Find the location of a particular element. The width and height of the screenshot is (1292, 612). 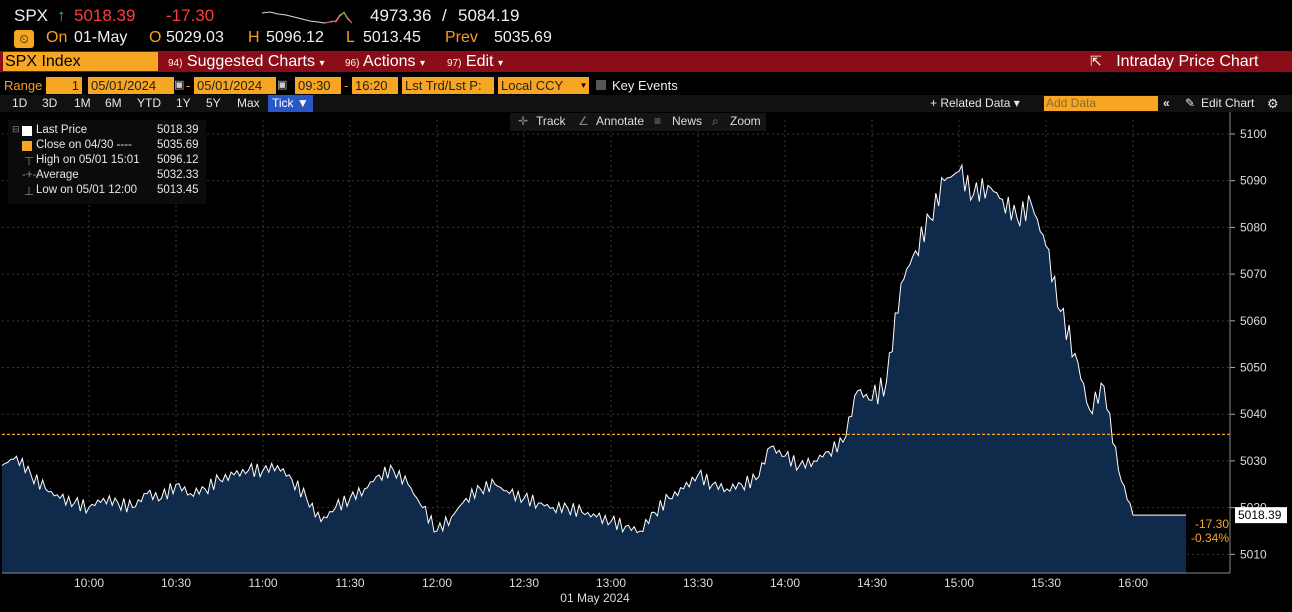

high-value: 5096.12 is located at coordinates (295, 37).